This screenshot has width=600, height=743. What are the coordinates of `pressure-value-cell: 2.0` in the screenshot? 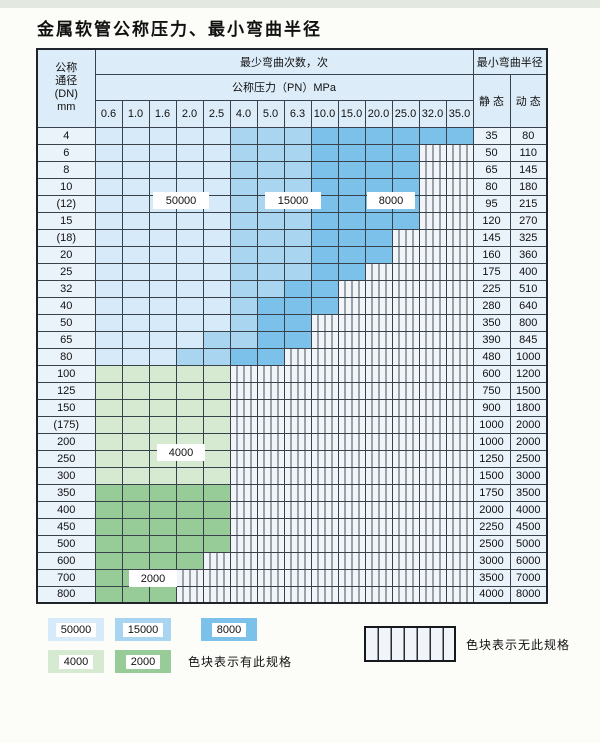 It's located at (189, 113).